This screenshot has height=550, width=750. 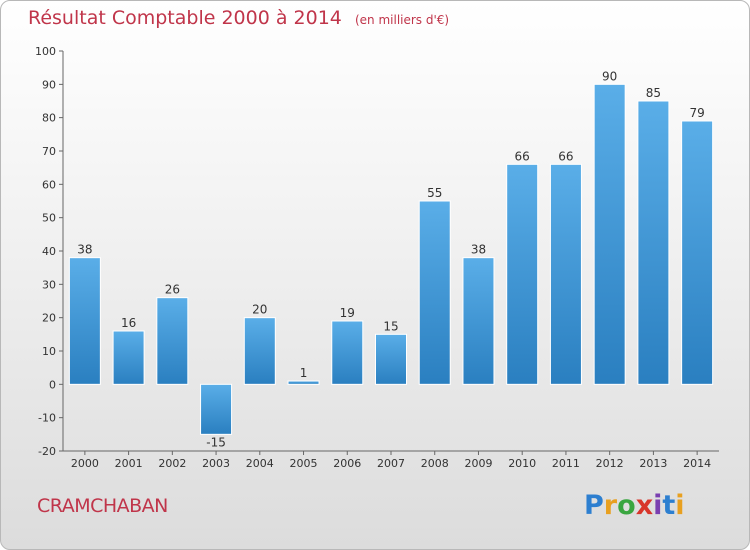 What do you see at coordinates (216, 463) in the screenshot?
I see `x-tick-label: 2003` at bounding box center [216, 463].